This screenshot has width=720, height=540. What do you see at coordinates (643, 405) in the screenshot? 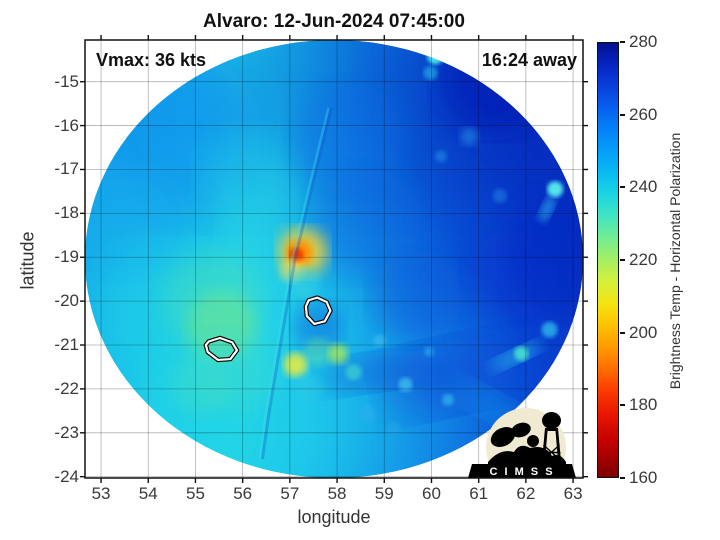
I see `colorbar-tick-label: 180` at bounding box center [643, 405].